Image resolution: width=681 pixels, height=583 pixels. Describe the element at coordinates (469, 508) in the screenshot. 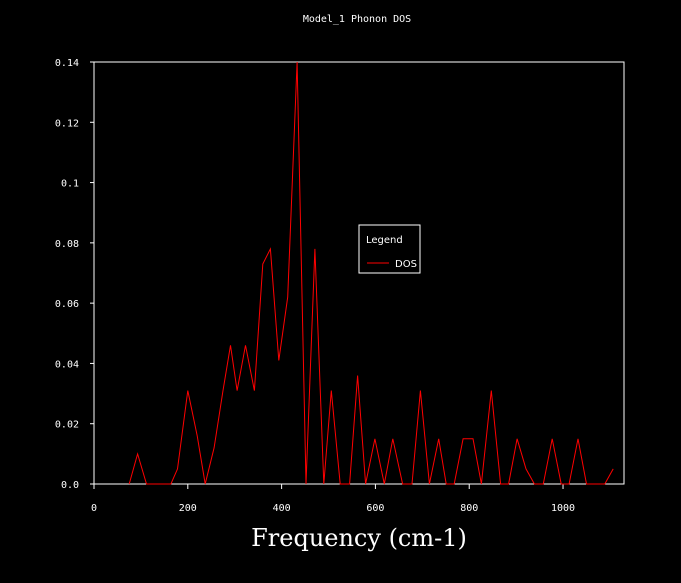

I see `x-tick-label: 800` at that location.